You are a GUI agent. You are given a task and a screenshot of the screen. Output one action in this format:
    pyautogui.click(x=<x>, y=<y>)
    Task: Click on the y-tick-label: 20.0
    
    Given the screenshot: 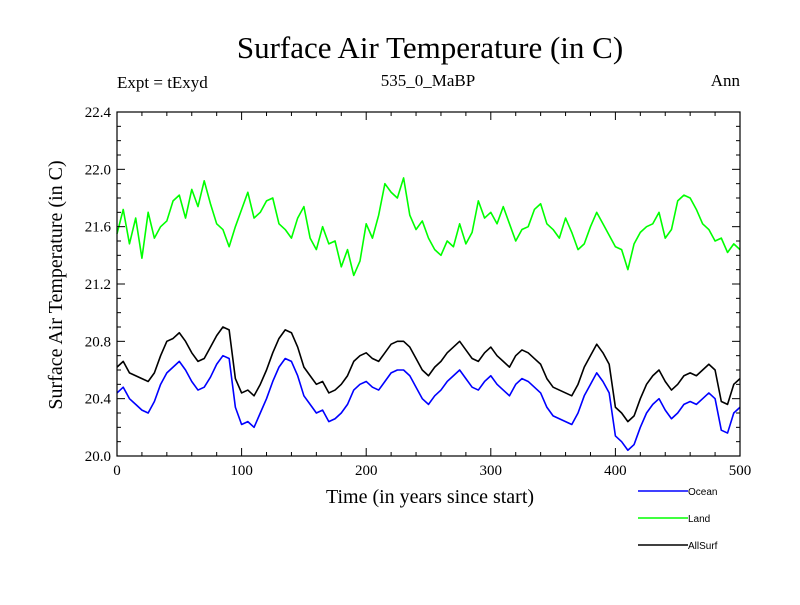 What is the action you would take?
    pyautogui.click(x=98, y=457)
    